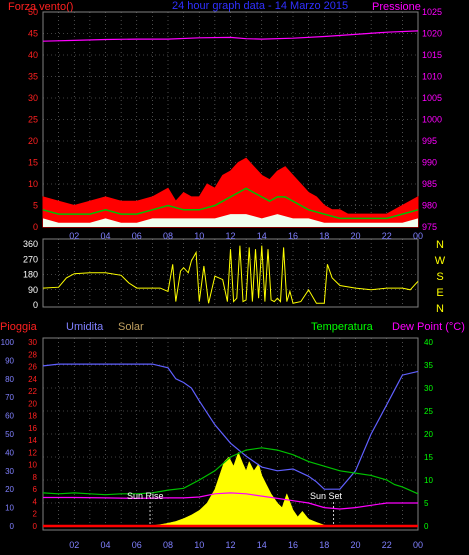 This screenshot has height=555, width=469. I want to click on temp-tick-label: 5, so click(426, 503).